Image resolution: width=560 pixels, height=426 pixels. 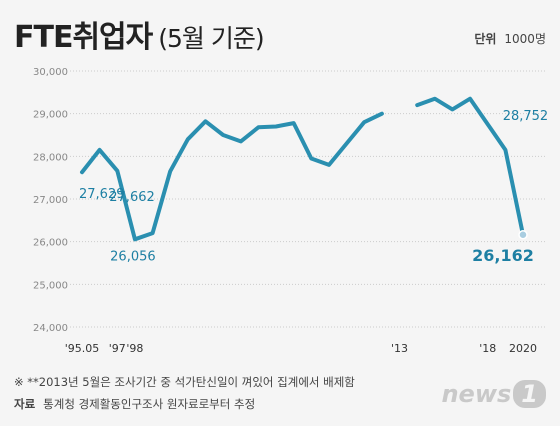 I want to click on source-line: 자료 통계청 경제활동인구조사 원자료로부터 추정, so click(x=134, y=404).